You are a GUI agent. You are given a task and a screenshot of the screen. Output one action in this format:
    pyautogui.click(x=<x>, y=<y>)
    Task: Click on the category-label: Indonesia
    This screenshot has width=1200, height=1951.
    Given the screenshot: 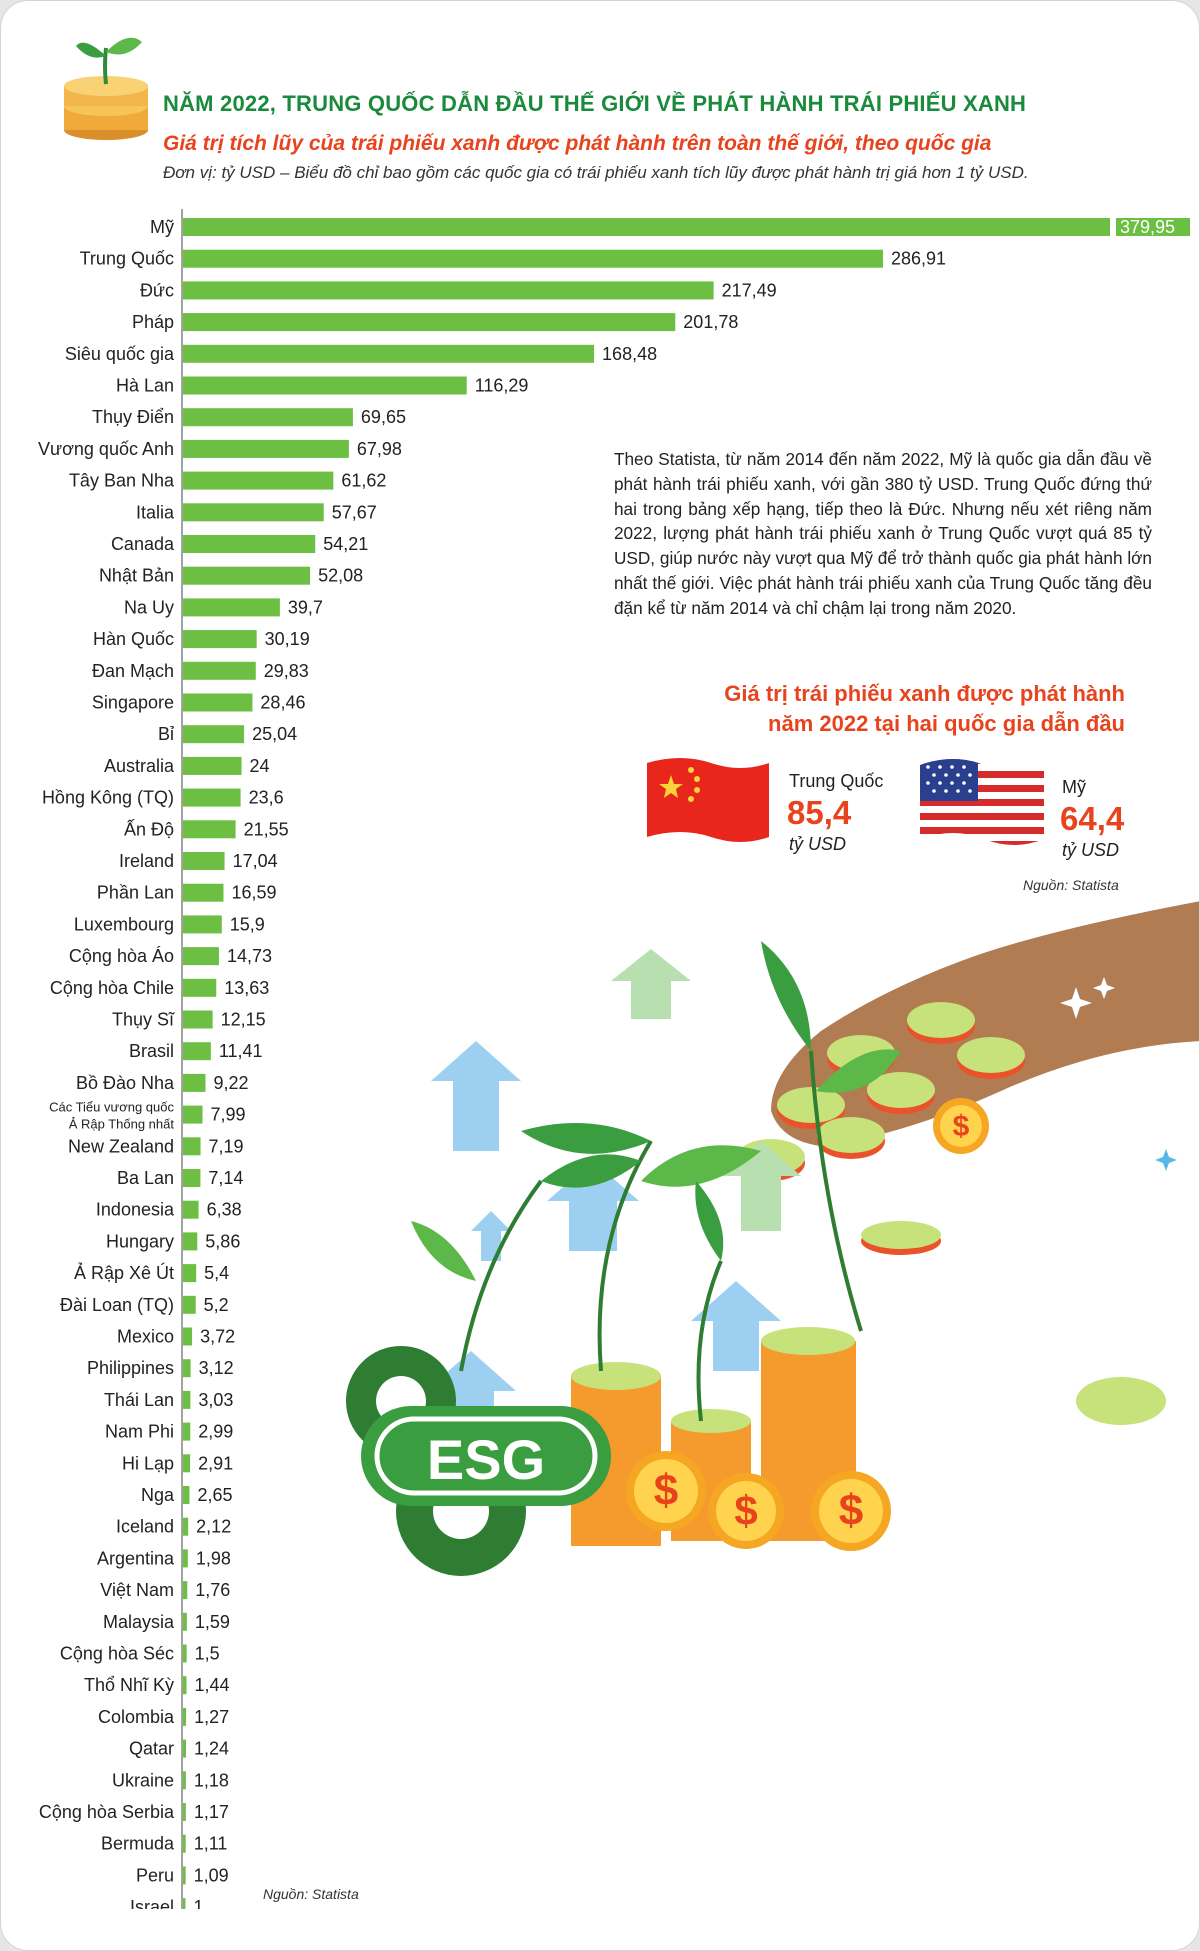 What is the action you would take?
    pyautogui.click(x=135, y=1210)
    